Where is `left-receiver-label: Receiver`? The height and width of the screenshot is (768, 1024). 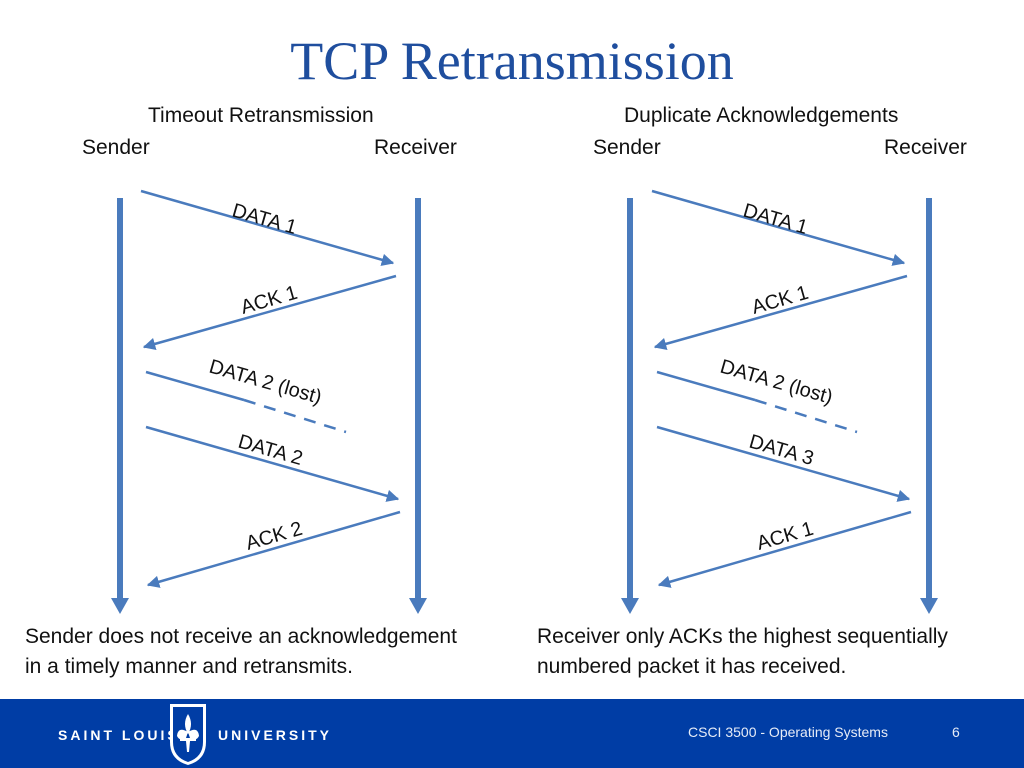 left-receiver-label: Receiver is located at coordinates (415, 147).